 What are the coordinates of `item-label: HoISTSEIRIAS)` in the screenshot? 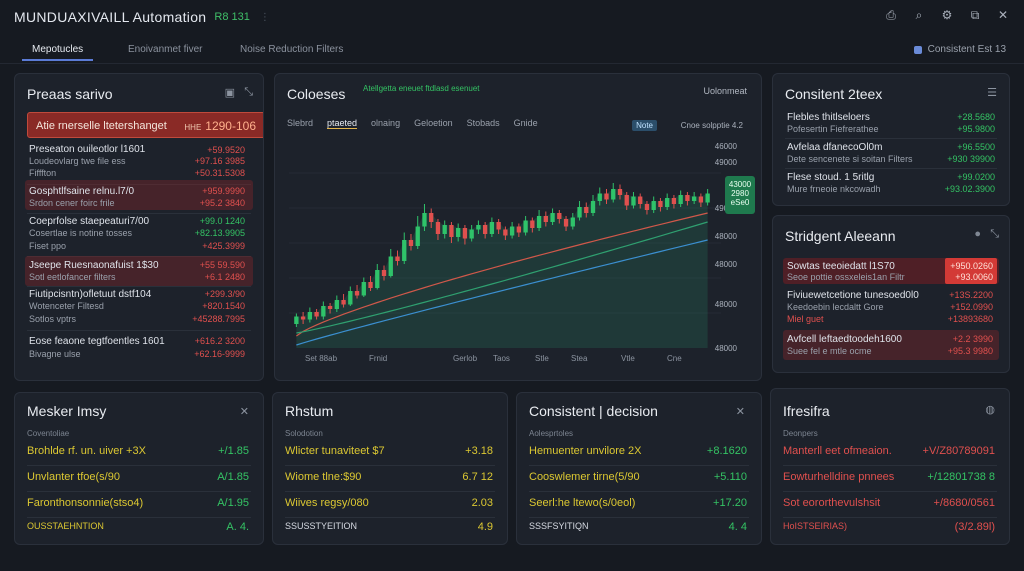 It's located at (815, 526).